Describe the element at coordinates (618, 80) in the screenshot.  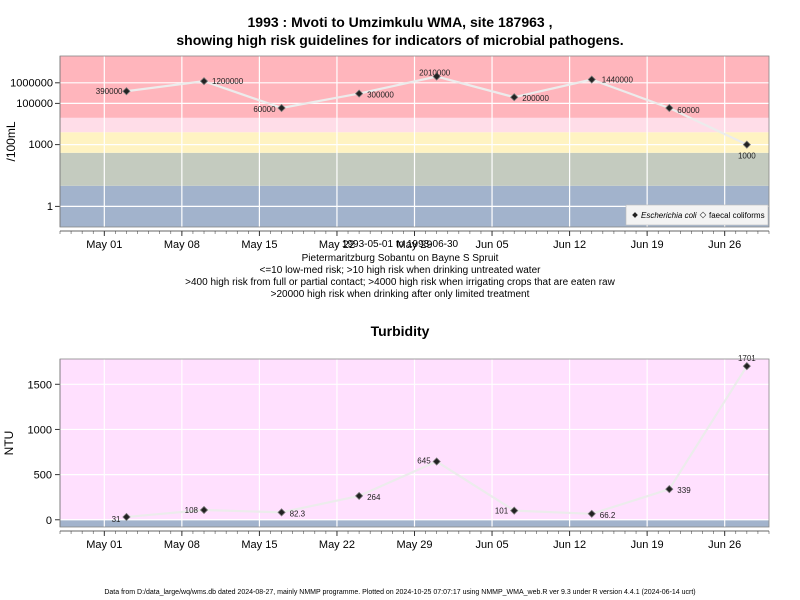
I see `ecoli-data-label: 1440000` at that location.